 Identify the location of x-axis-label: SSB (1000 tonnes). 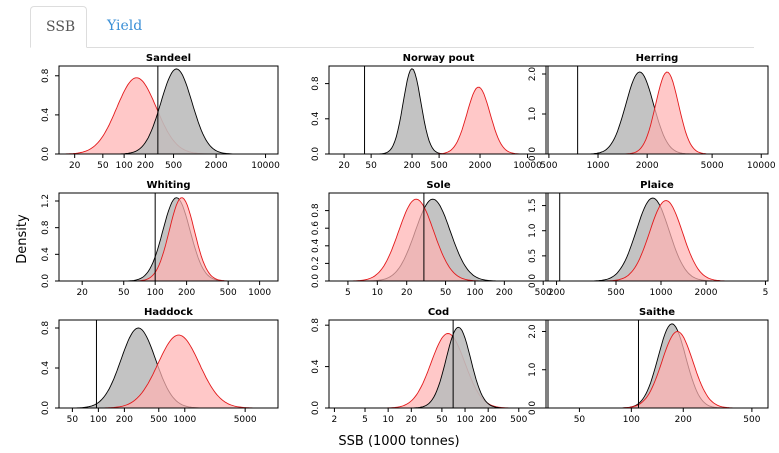
(398, 441).